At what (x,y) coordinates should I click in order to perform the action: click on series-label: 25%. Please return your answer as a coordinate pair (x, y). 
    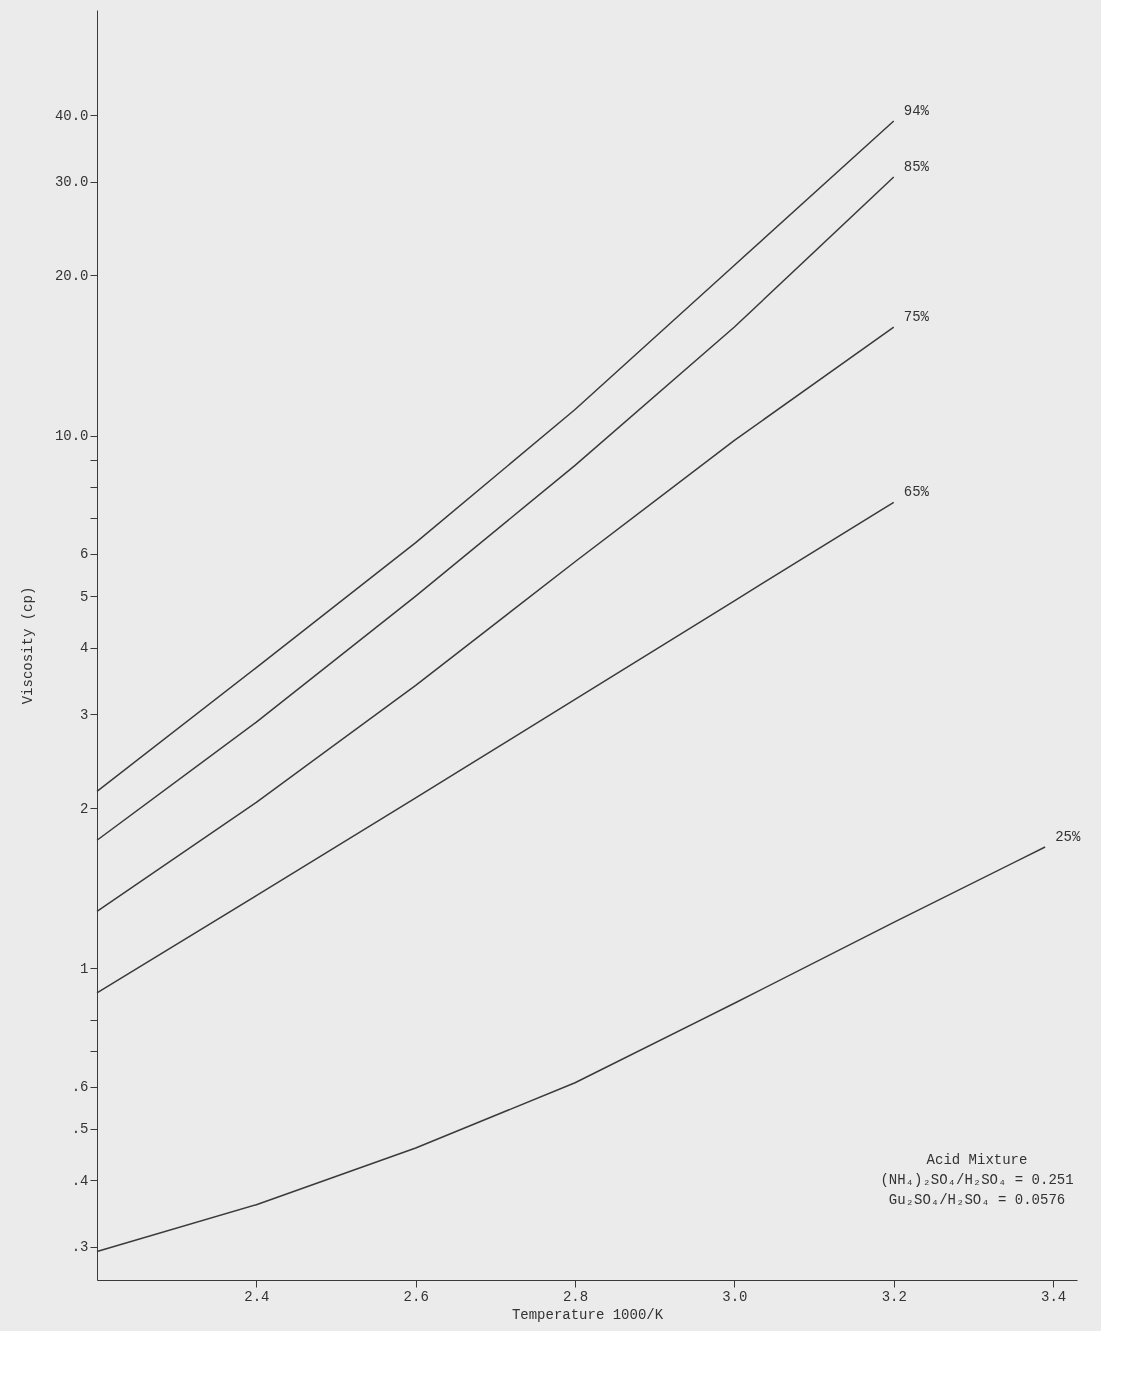
    Looking at the image, I should click on (1068, 837).